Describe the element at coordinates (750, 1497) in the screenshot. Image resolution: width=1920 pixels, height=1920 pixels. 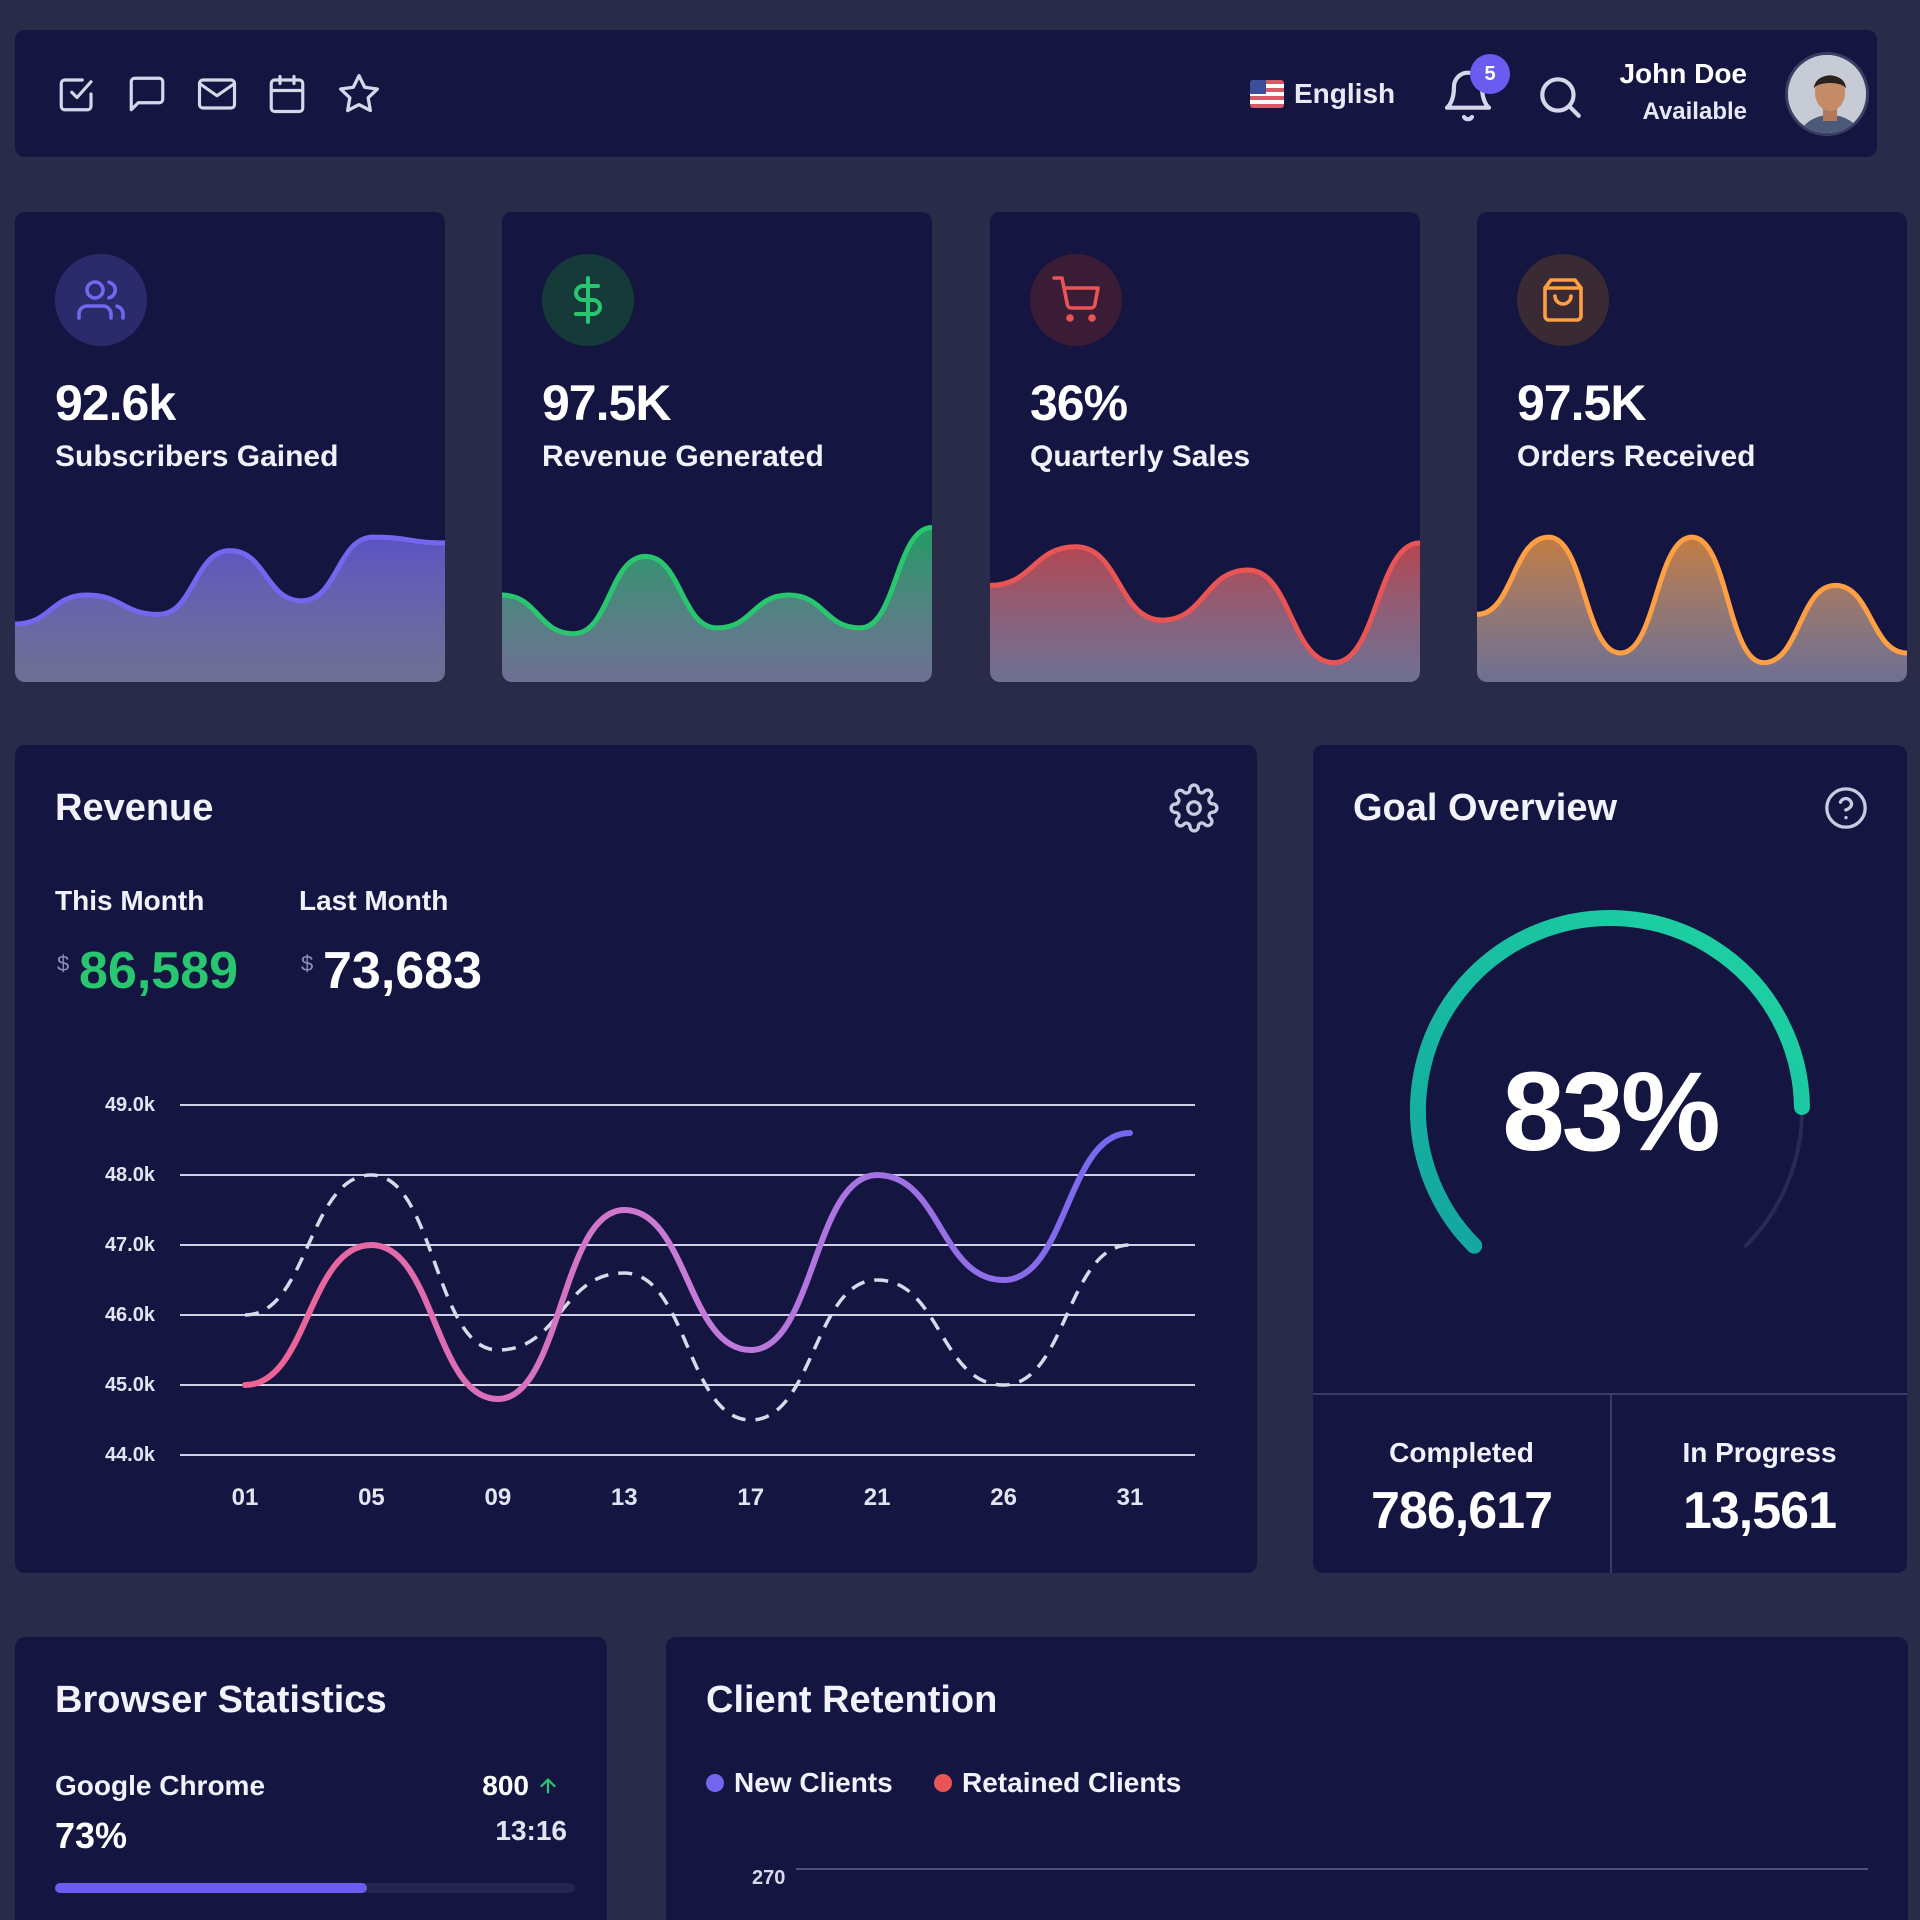
I see `x-axis-tick: 17` at that location.